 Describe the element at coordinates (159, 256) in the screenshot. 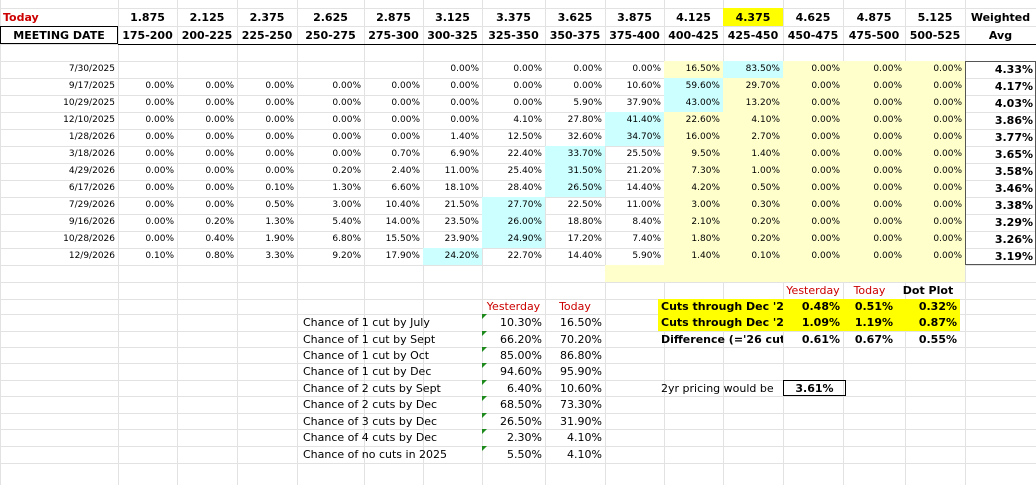

I see `probability-cell: 0.10%` at that location.